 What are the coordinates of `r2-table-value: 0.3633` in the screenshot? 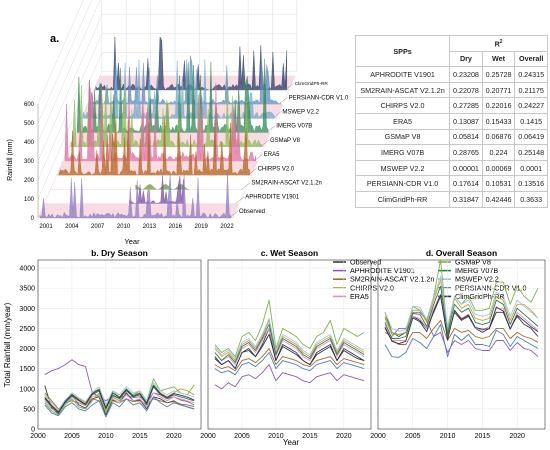 It's located at (531, 199).